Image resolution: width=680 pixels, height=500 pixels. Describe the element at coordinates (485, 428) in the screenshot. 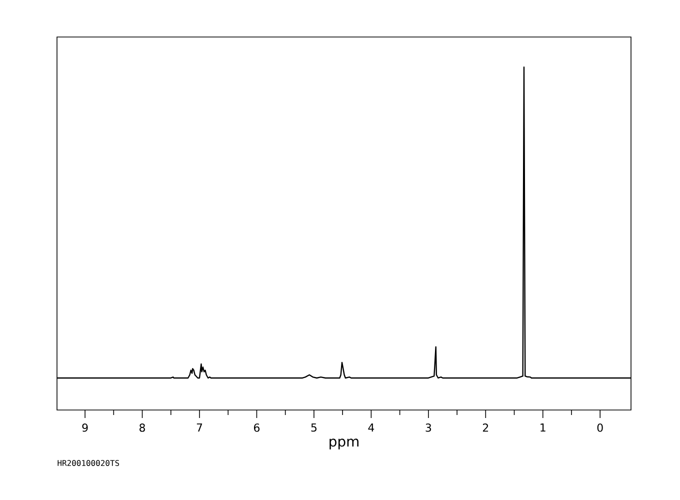

I see `x-tick-label: 2` at that location.